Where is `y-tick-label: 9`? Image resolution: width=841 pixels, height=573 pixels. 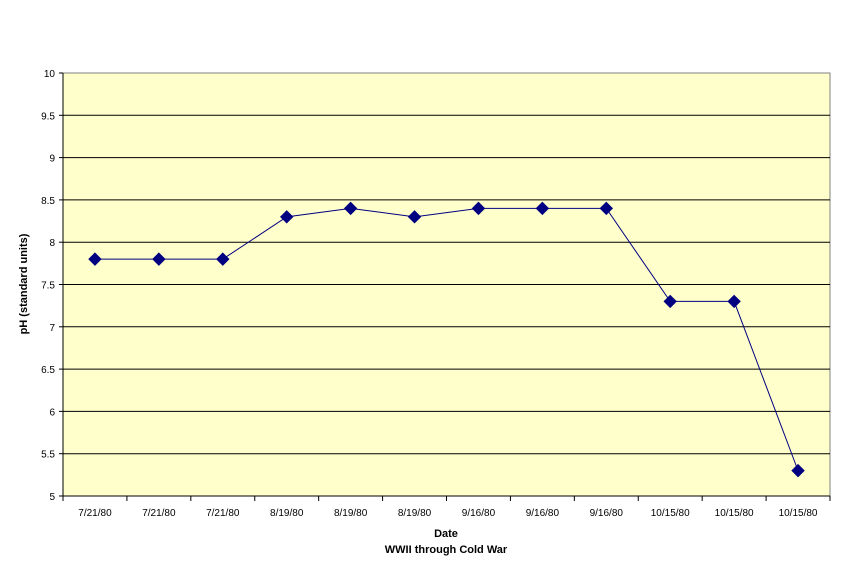
y-tick-label: 9 is located at coordinates (52, 159).